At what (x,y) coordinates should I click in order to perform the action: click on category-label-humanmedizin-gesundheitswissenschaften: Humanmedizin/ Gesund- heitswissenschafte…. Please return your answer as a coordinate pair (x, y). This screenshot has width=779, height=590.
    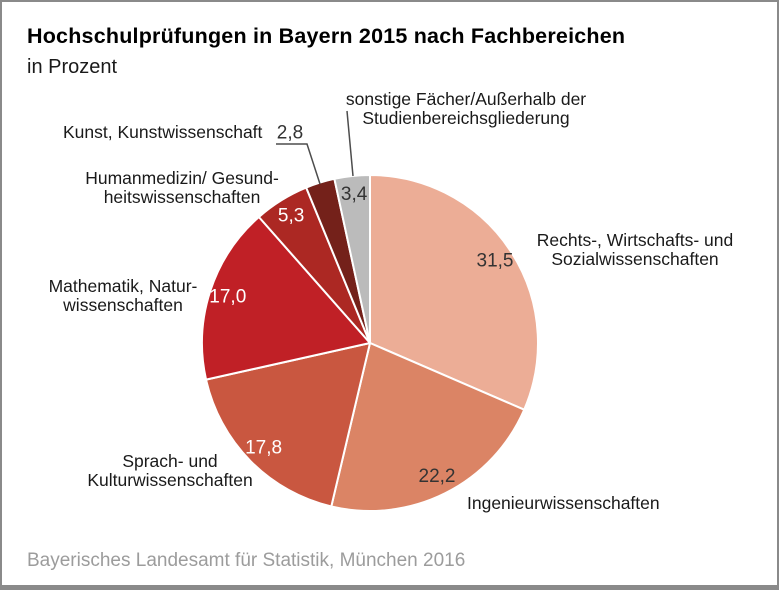
    Looking at the image, I should click on (182, 188).